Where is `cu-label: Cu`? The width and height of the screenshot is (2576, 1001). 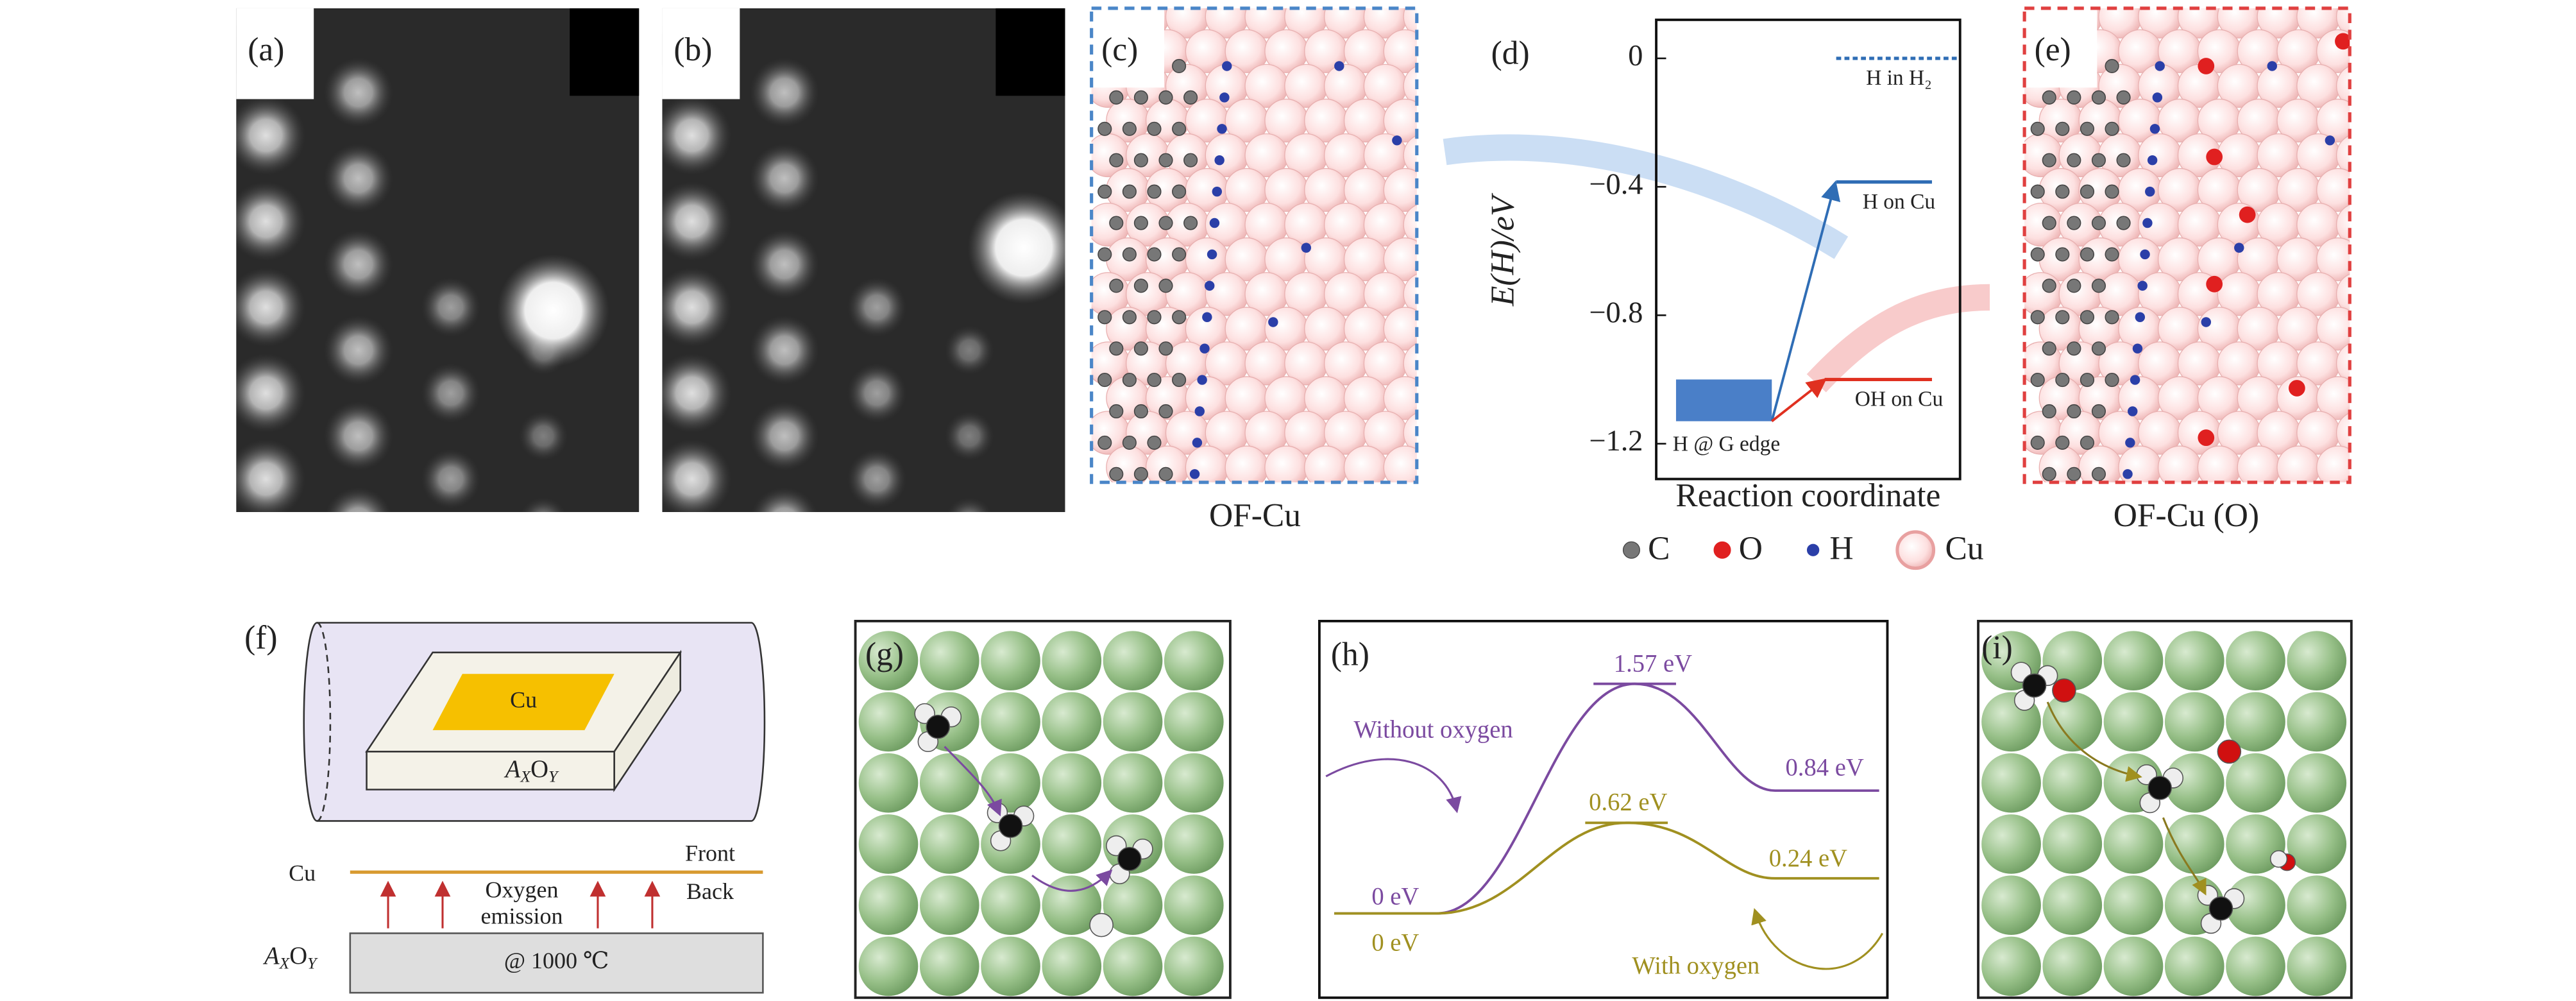 cu-label: Cu is located at coordinates (302, 873).